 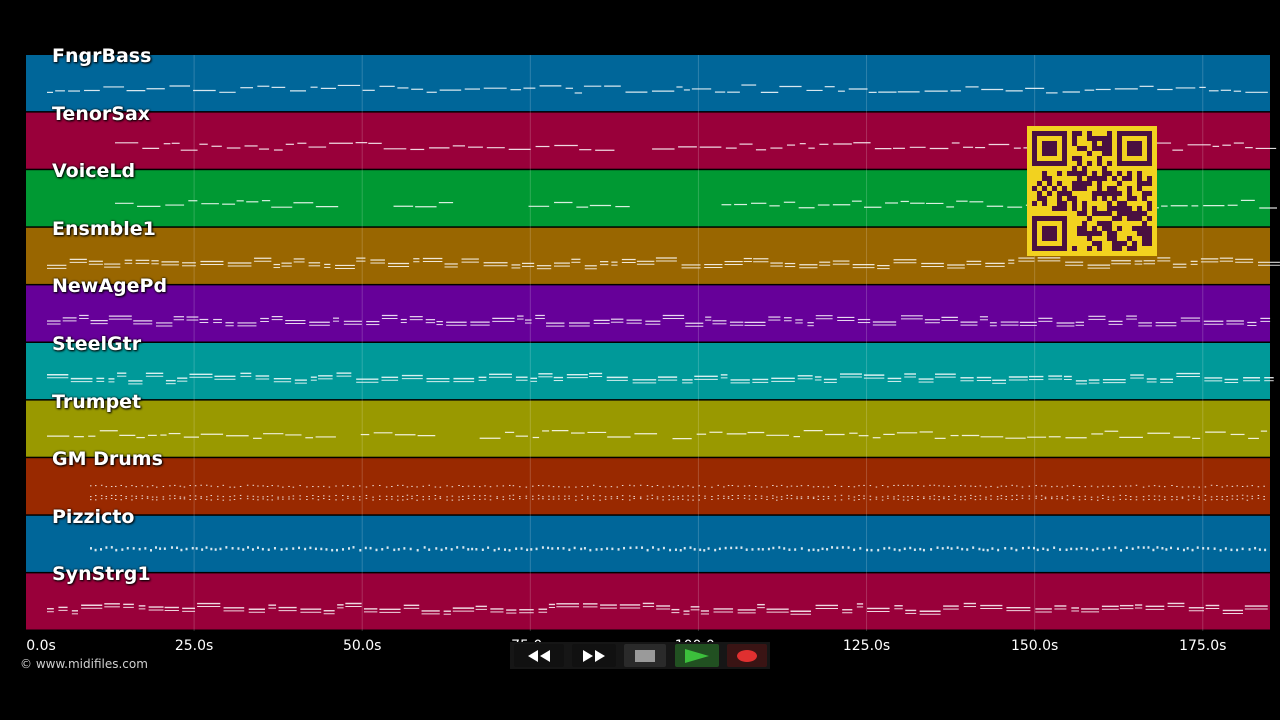 I want to click on time-tick-label: 0.0s, so click(x=41, y=646).